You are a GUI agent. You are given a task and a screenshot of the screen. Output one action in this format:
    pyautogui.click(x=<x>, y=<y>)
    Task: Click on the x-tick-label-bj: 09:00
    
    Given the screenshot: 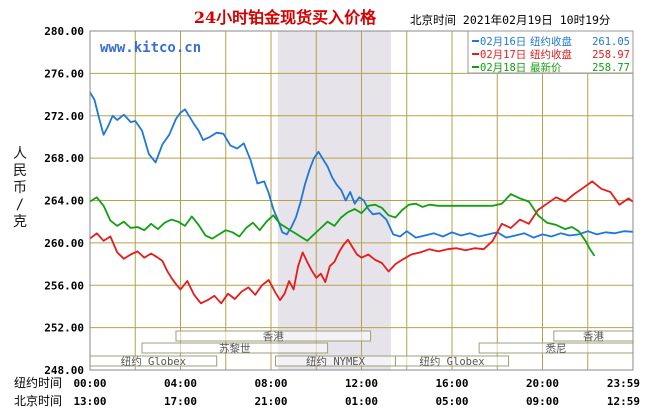 What is the action you would take?
    pyautogui.click(x=542, y=401)
    